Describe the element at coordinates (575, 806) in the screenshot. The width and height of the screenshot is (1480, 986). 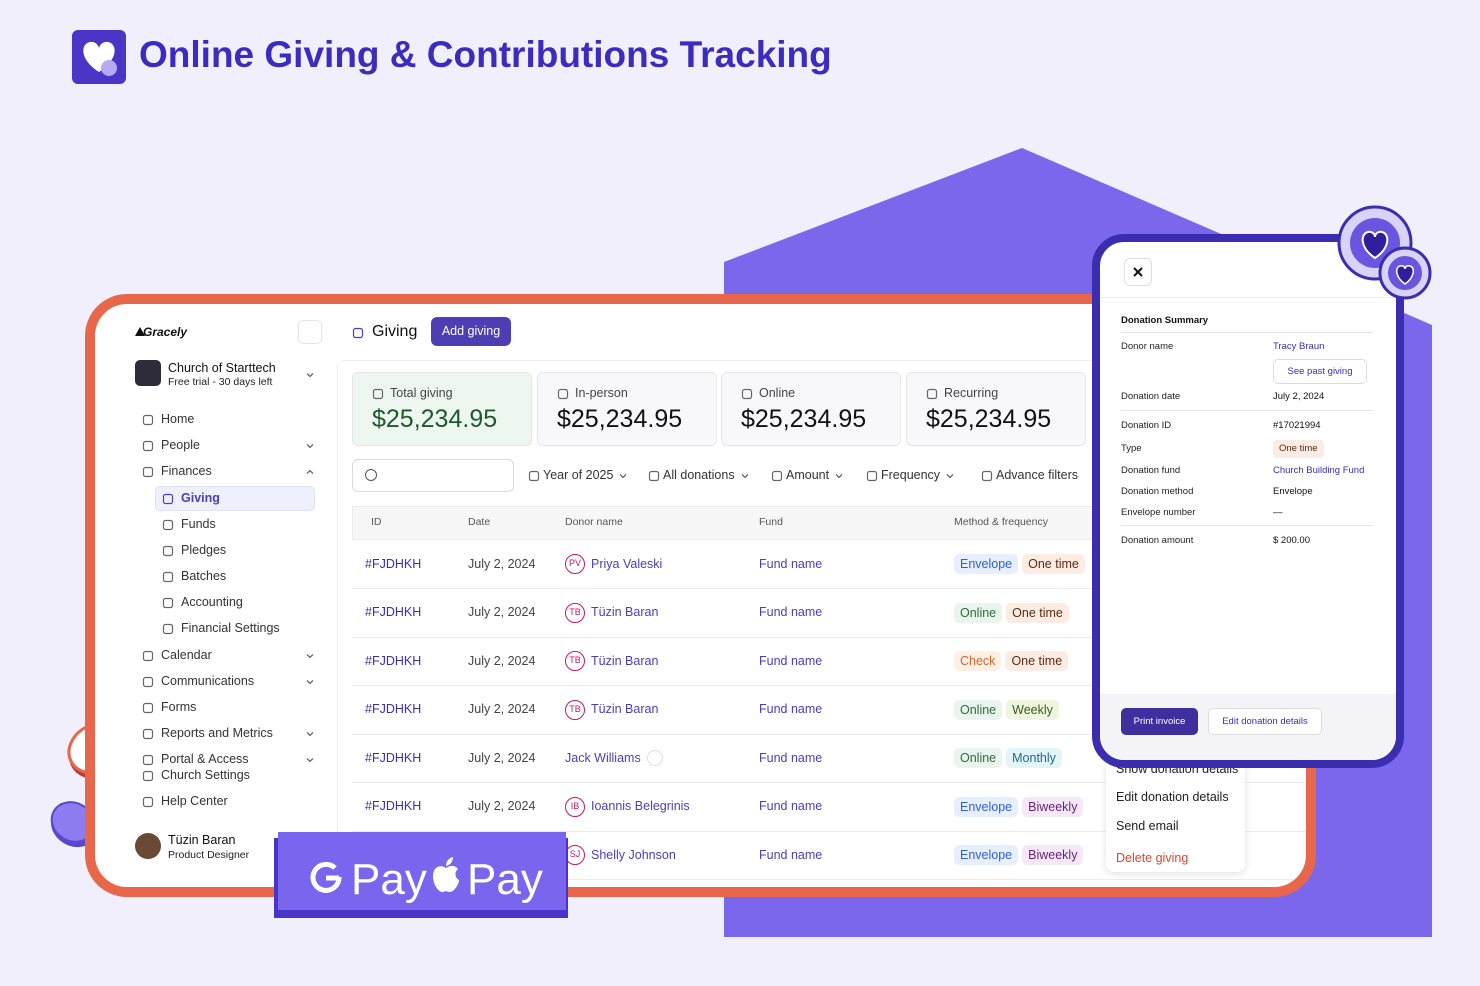
I see `donor-avatar: IB` at that location.